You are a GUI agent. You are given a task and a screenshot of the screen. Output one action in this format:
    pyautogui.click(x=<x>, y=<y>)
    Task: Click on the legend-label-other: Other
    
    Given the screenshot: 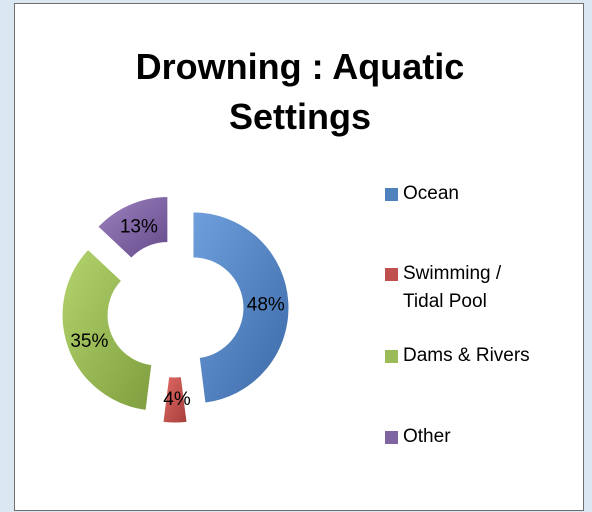 What is the action you would take?
    pyautogui.click(x=427, y=436)
    